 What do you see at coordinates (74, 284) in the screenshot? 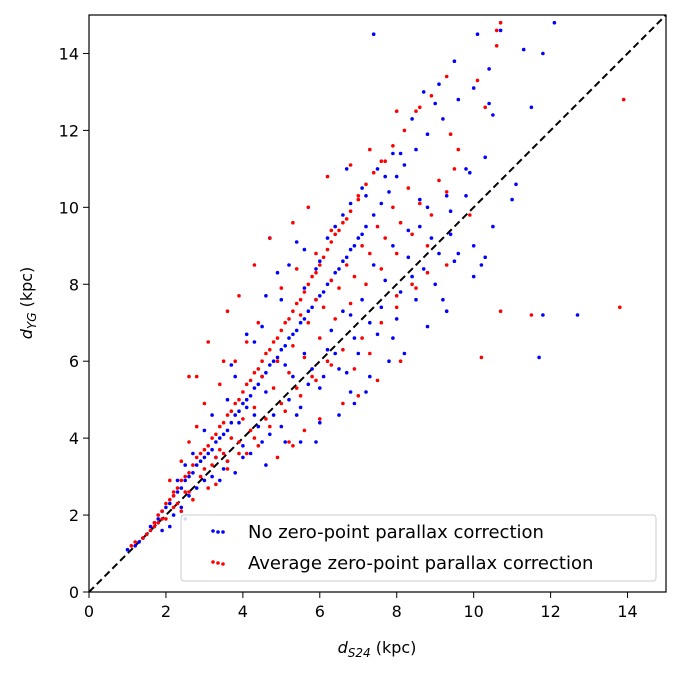
I see `y-tick-label: 8` at bounding box center [74, 284].